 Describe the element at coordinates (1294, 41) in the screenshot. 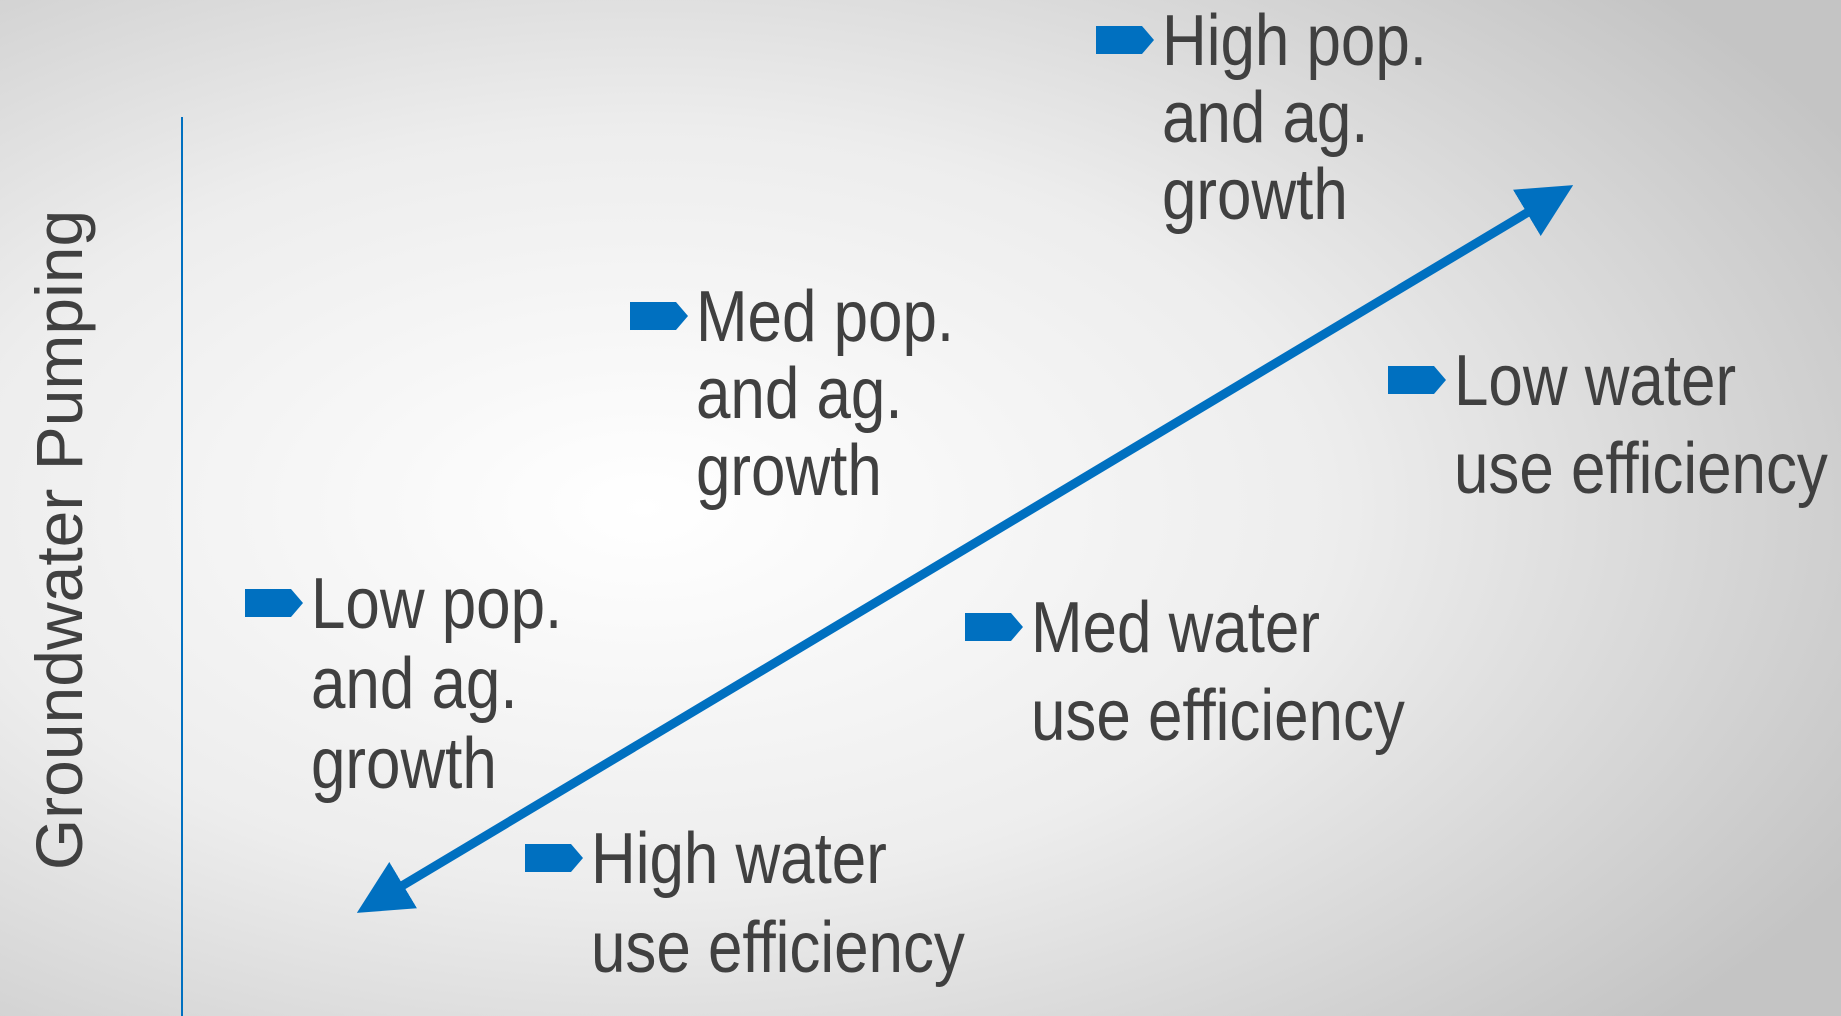

I see `item-line: High pop.` at that location.